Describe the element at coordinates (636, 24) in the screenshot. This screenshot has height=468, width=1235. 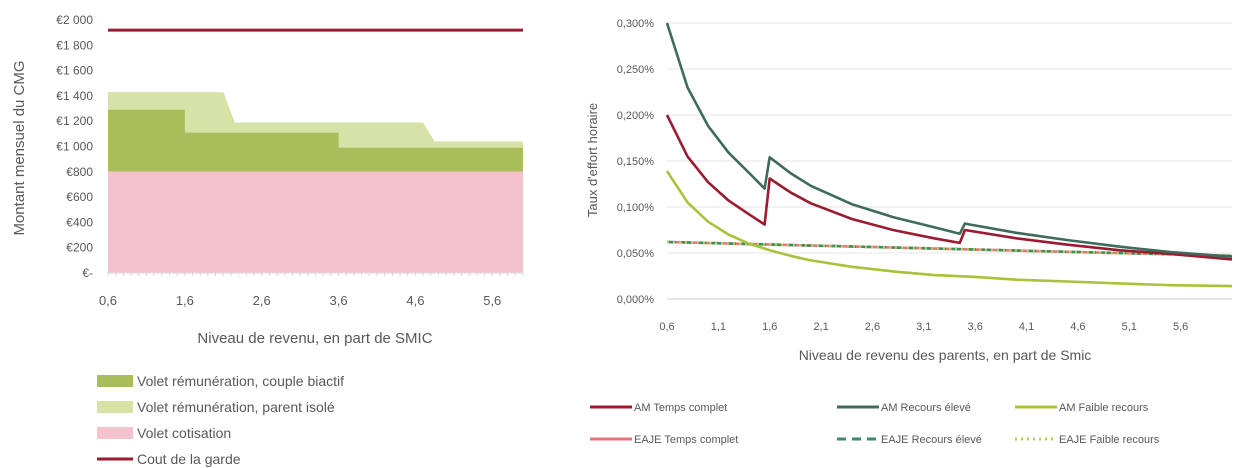
I see `y-tick-label: 0,300%` at that location.